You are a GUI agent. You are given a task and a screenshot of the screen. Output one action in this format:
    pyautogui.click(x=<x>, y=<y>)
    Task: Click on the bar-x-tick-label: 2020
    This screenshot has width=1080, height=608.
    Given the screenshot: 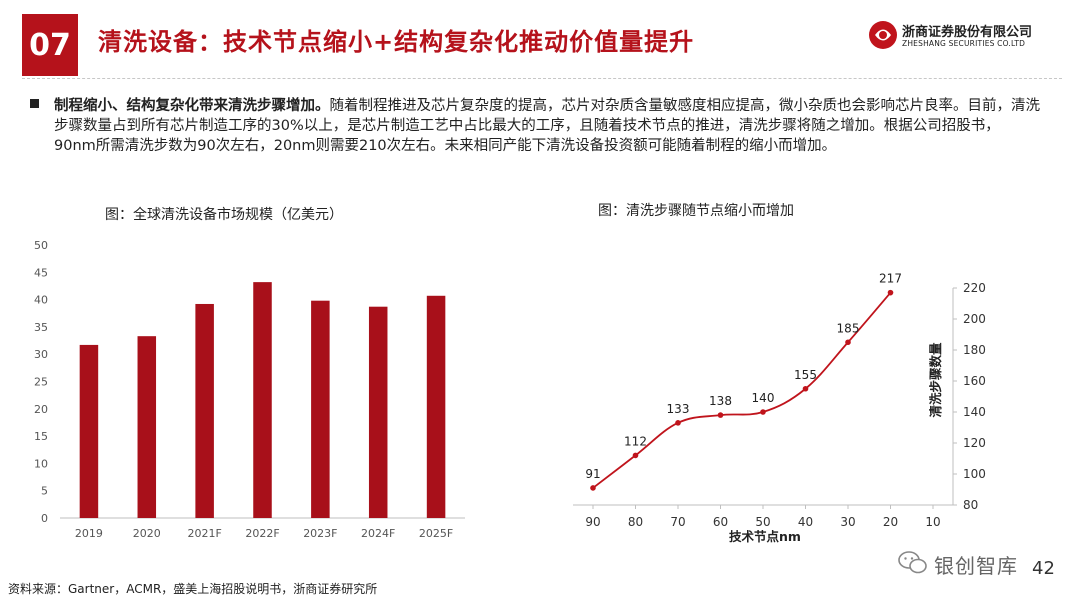 What is the action you would take?
    pyautogui.click(x=147, y=533)
    